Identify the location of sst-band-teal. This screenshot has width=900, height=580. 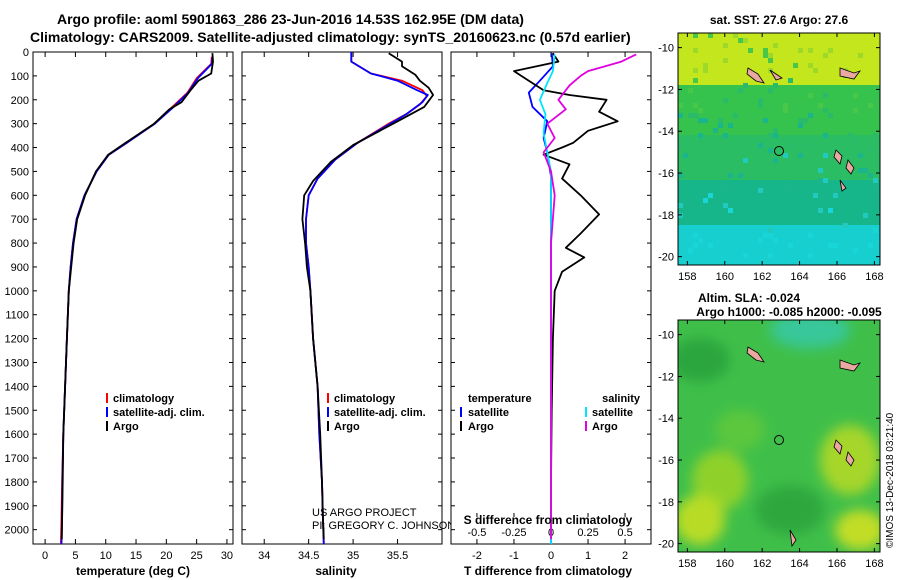
(779, 202).